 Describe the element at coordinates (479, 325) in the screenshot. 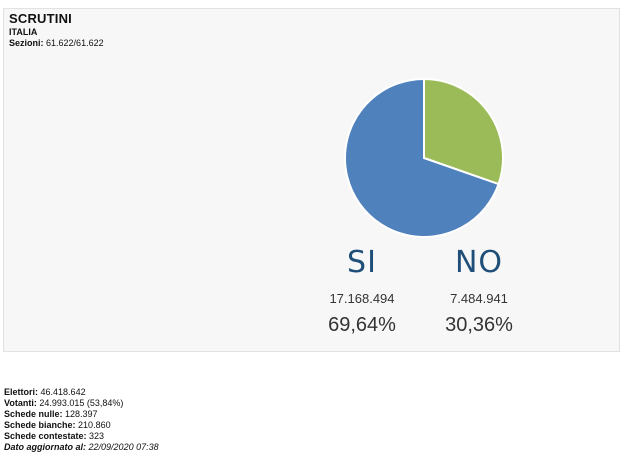

I see `no-percent: 30,36%` at that location.